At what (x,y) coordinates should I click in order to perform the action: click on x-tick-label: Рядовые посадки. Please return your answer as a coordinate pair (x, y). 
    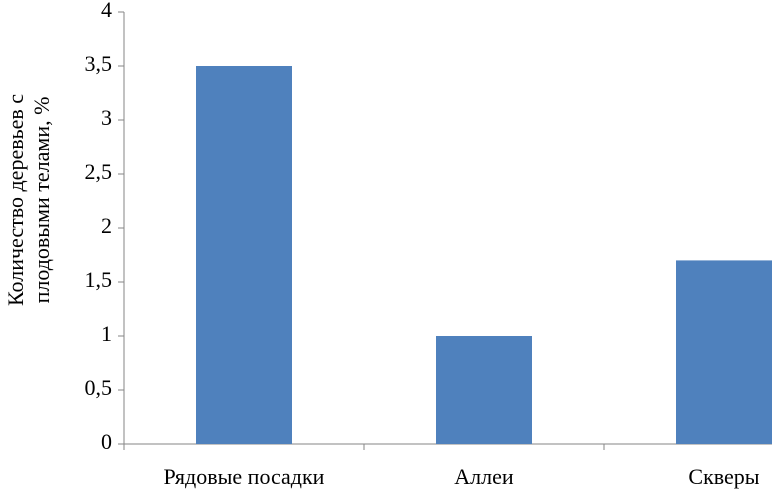
    Looking at the image, I should click on (244, 476).